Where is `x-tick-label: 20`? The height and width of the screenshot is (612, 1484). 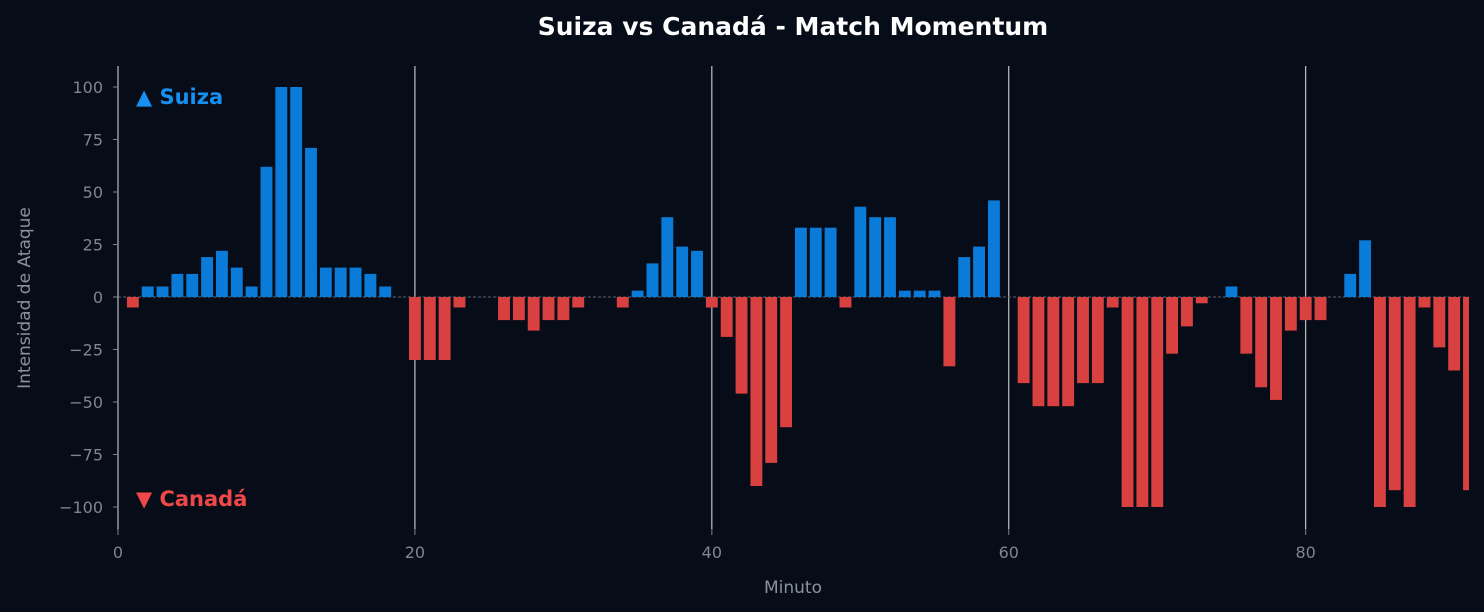
x-tick-label: 20 is located at coordinates (415, 552).